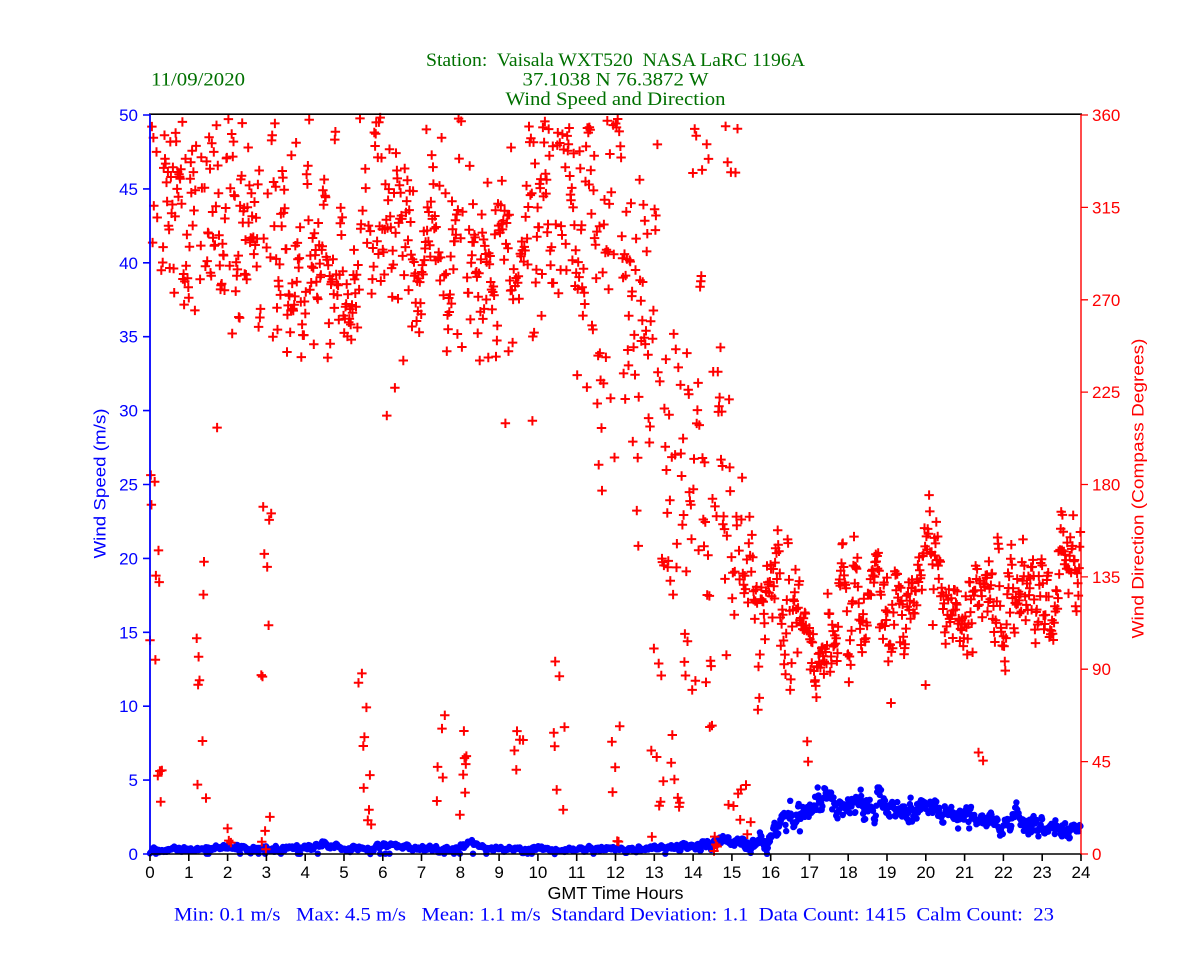 This screenshot has width=1200, height=965. I want to click on svg-text: 315, so click(1106, 207).